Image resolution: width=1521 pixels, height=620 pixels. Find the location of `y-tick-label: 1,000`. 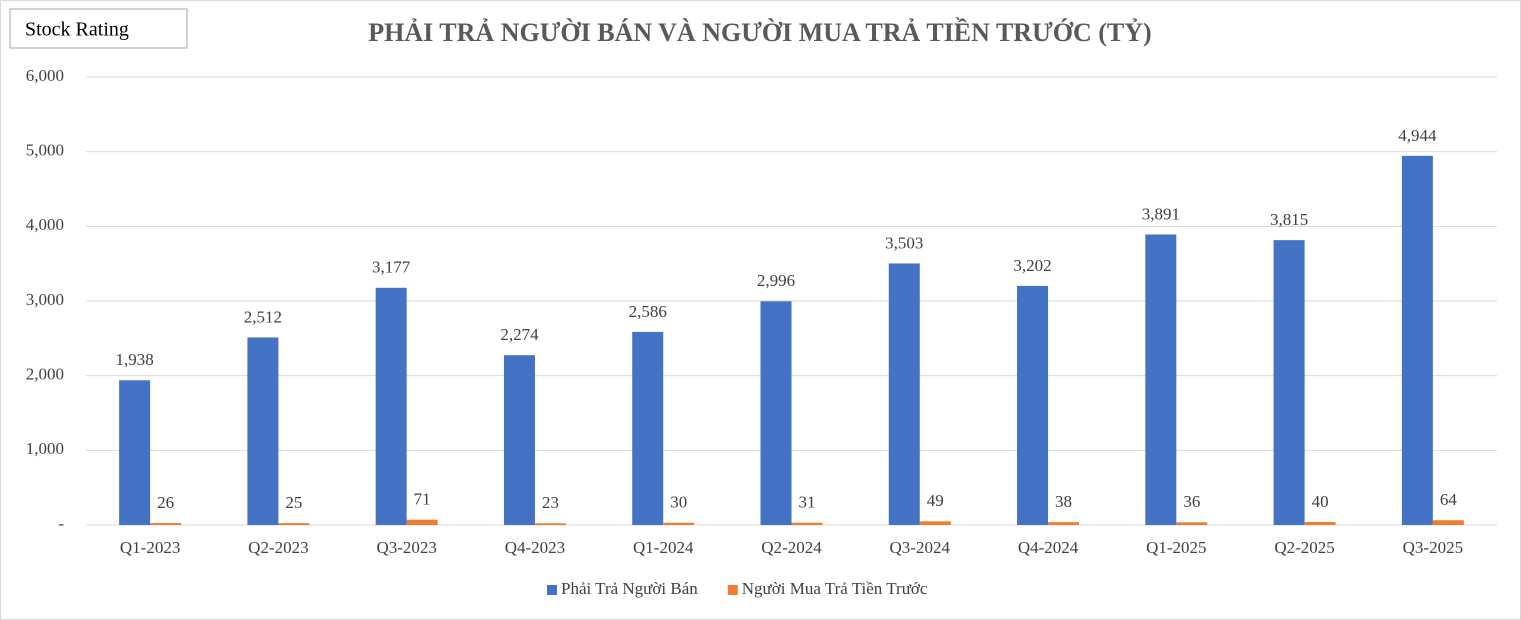

y-tick-label: 1,000 is located at coordinates (45, 448).